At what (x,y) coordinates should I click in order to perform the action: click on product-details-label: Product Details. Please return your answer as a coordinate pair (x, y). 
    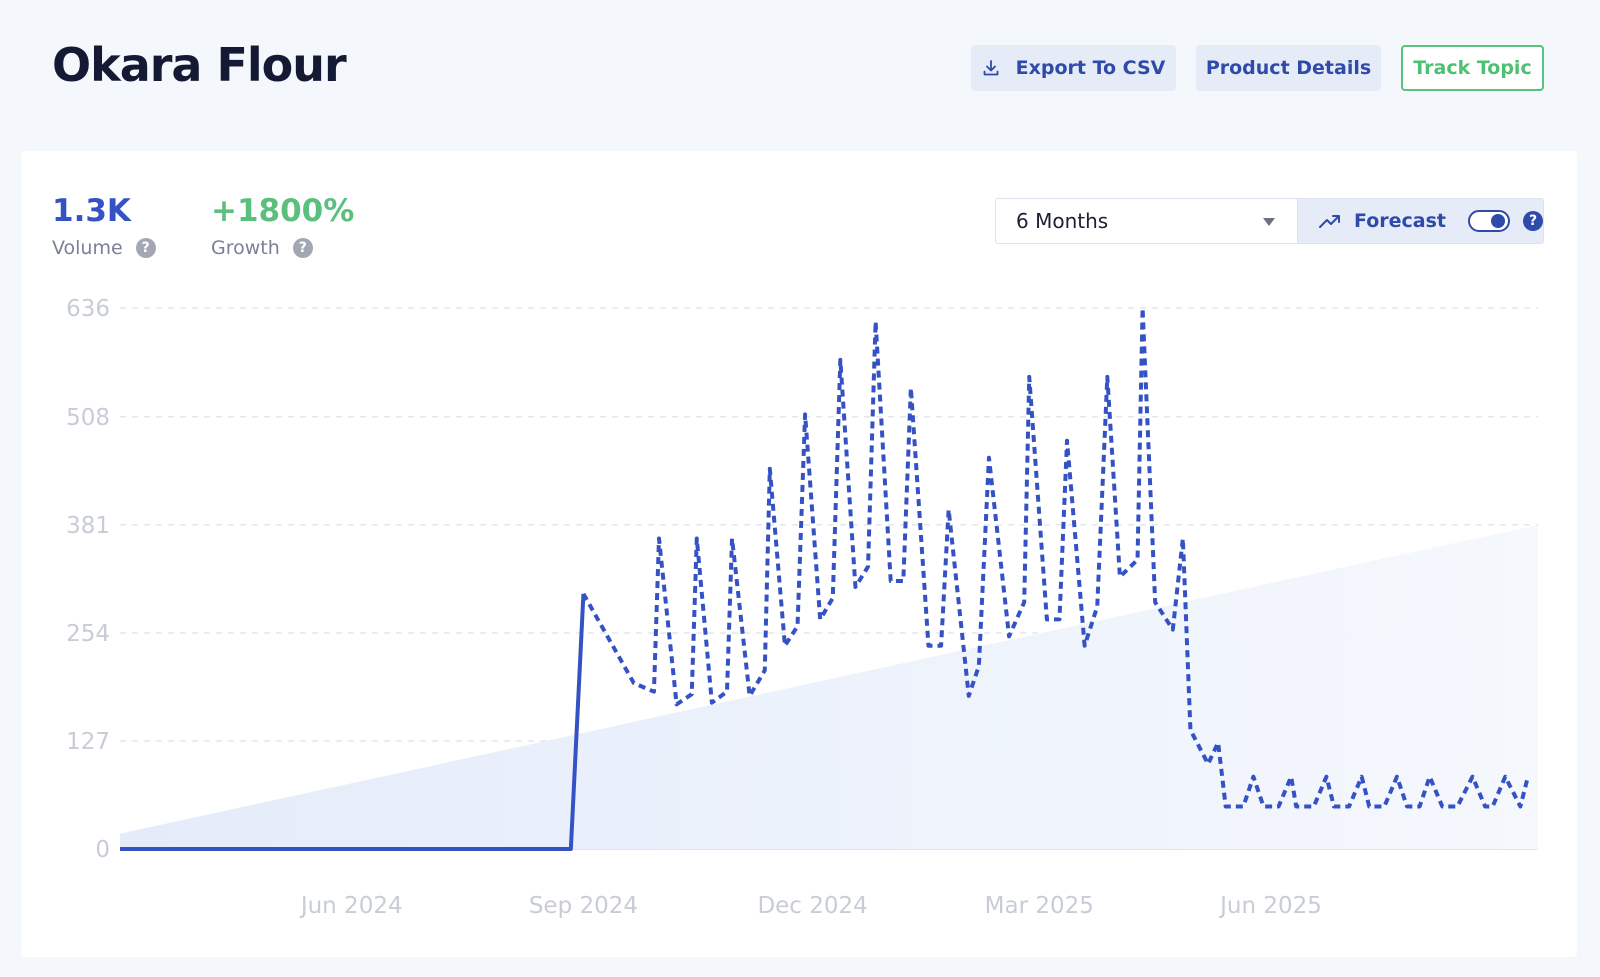
    Looking at the image, I should click on (1288, 68).